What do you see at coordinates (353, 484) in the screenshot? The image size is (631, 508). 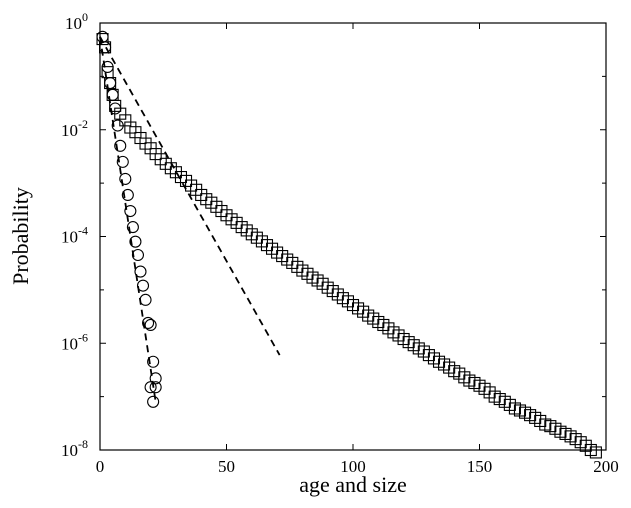 I see `x-axis-title: age and size` at bounding box center [353, 484].